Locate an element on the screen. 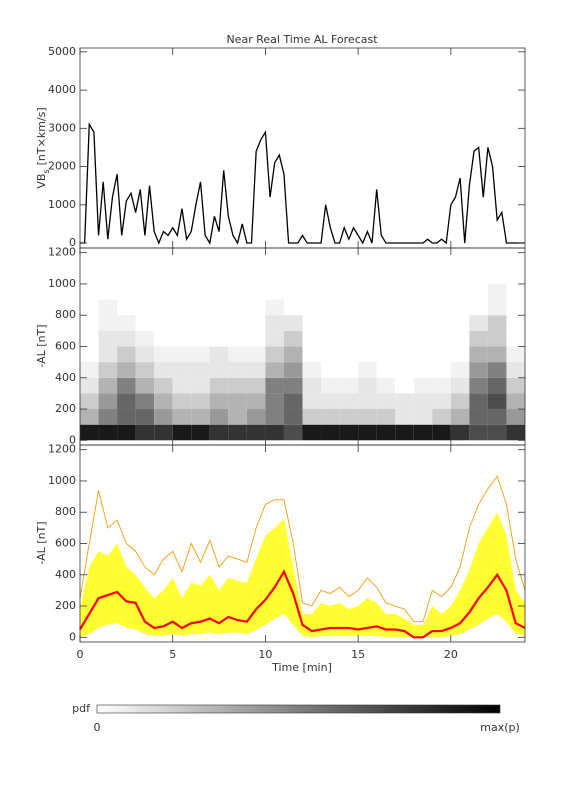  y-tick-label: 0 is located at coordinates (72, 636).